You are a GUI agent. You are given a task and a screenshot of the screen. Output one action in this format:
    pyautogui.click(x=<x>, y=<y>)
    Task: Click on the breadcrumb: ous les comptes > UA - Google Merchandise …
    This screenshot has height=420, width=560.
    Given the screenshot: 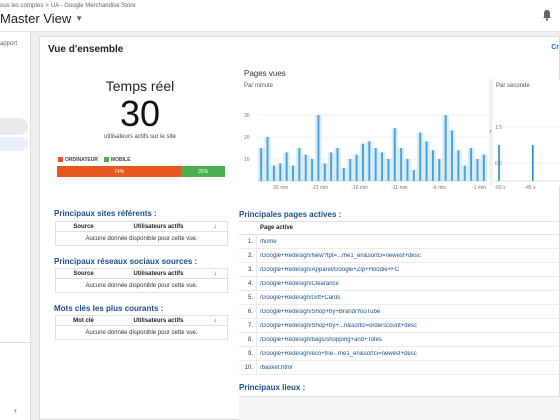 What is the action you would take?
    pyautogui.click(x=68, y=6)
    